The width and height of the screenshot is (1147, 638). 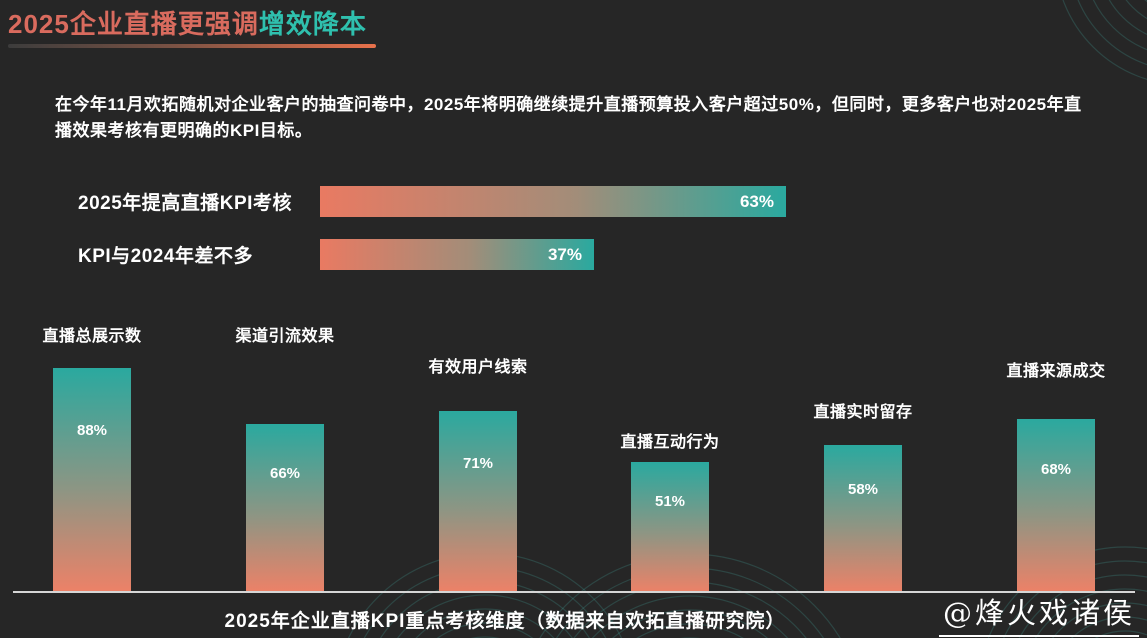 I want to click on hbar-chart: 2025年提高直播KPI考核 63% KPI与2024年差不多 37%, so click(x=432, y=239).